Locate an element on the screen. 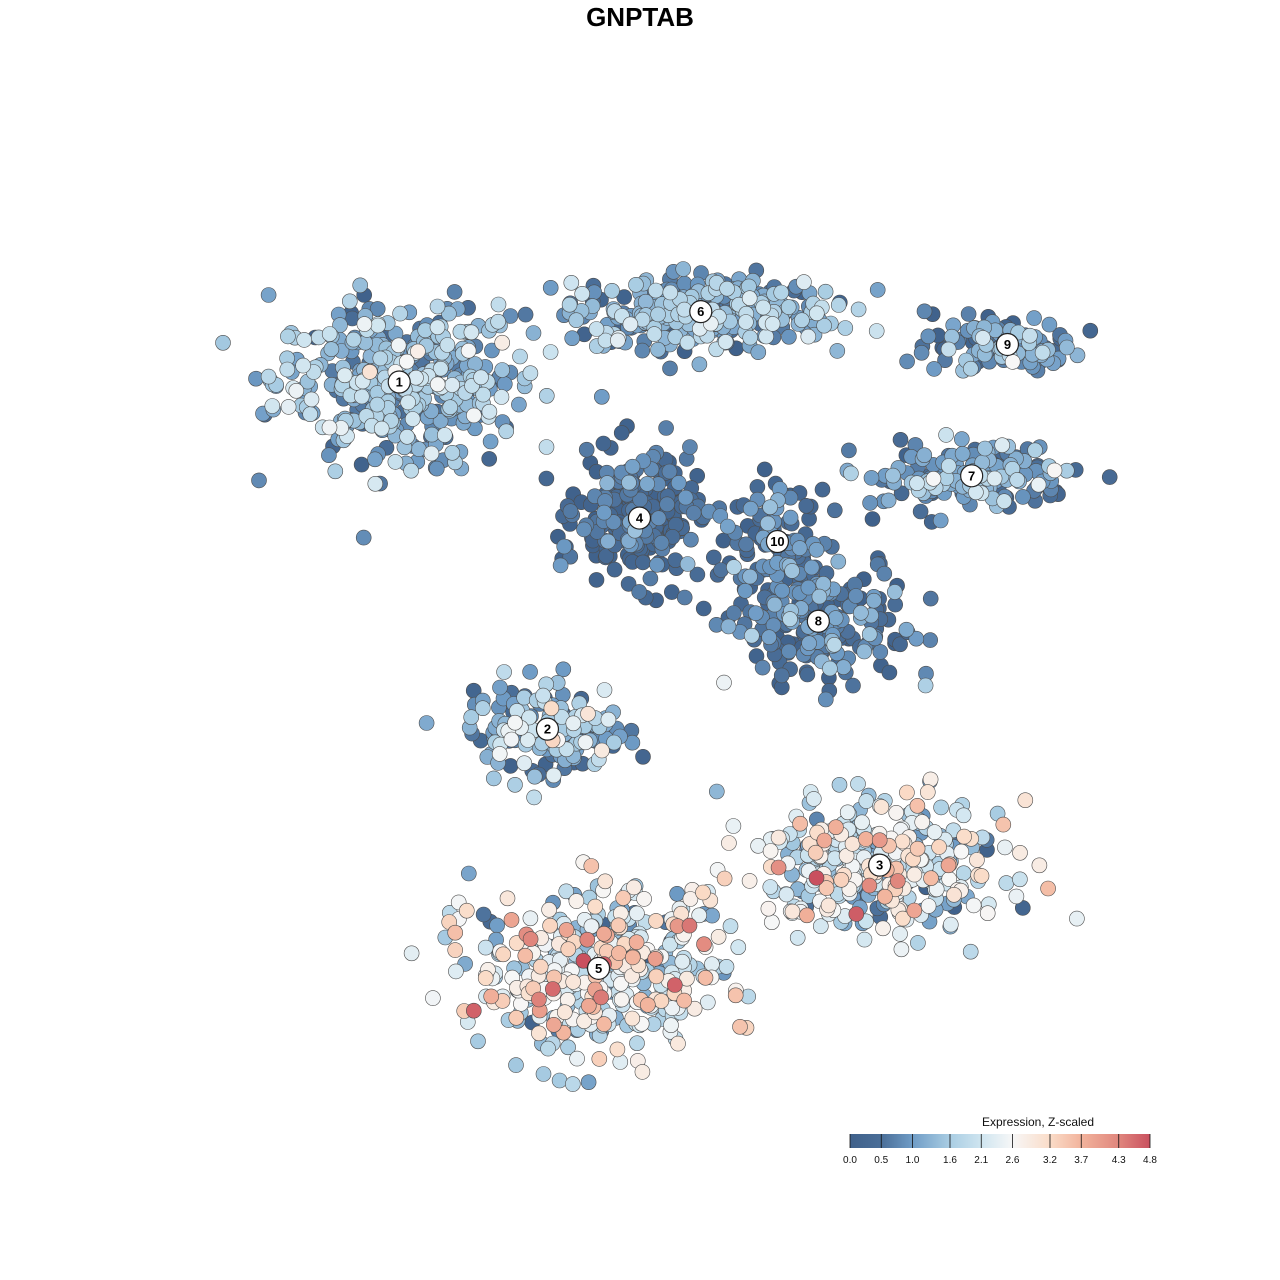 The width and height of the screenshot is (1280, 1280). cluster-label-text: 10 is located at coordinates (777, 541).